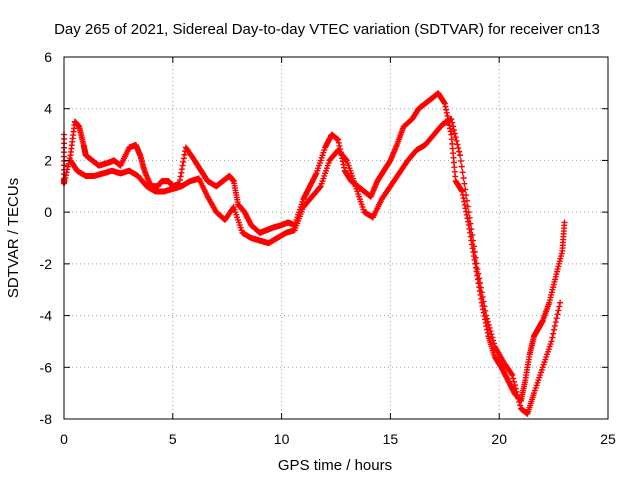  Describe the element at coordinates (282, 439) in the screenshot. I see `x-tick-label: 10` at that location.